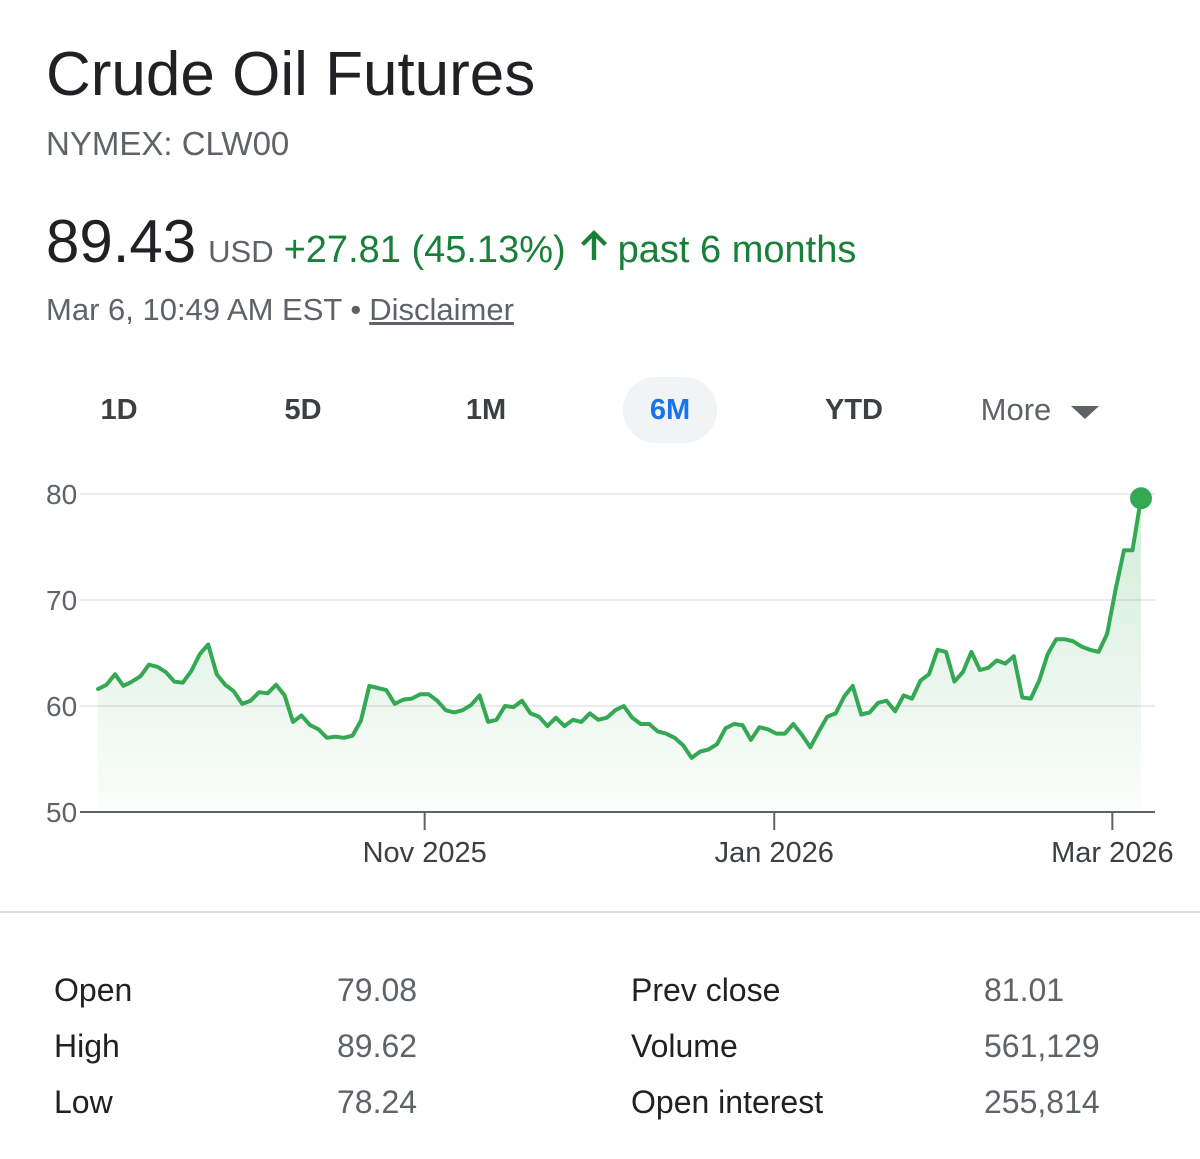  Describe the element at coordinates (1042, 1046) in the screenshot. I see `stat-value: 561,129` at that location.